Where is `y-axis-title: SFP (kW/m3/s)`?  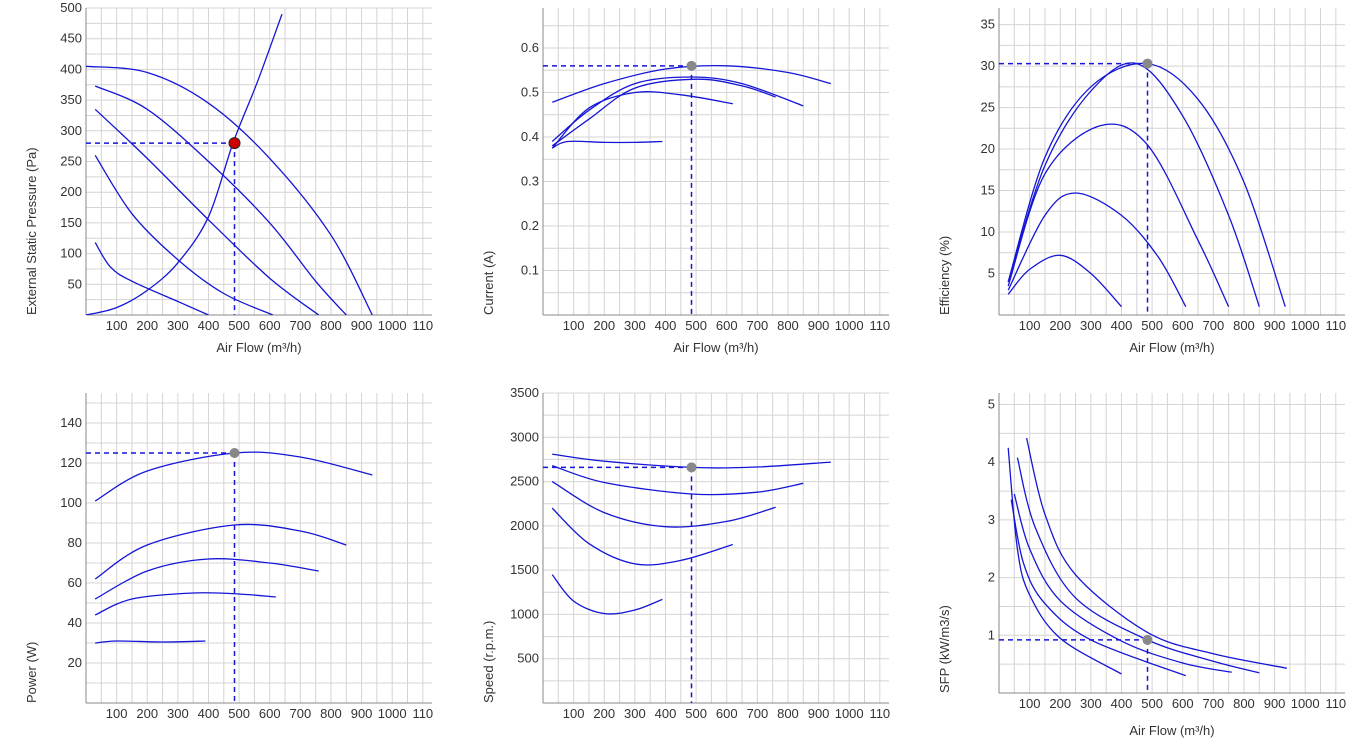 y-axis-title: SFP (kW/m3/s) is located at coordinates (944, 649).